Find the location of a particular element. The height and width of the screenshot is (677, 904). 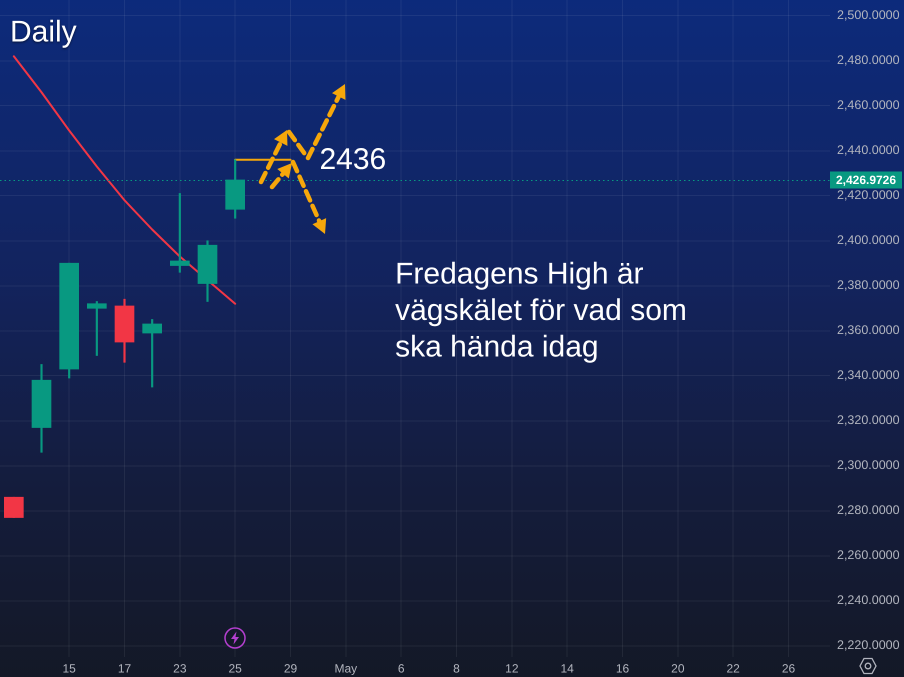

y-tick-label: 2,240.0000 is located at coordinates (868, 600).